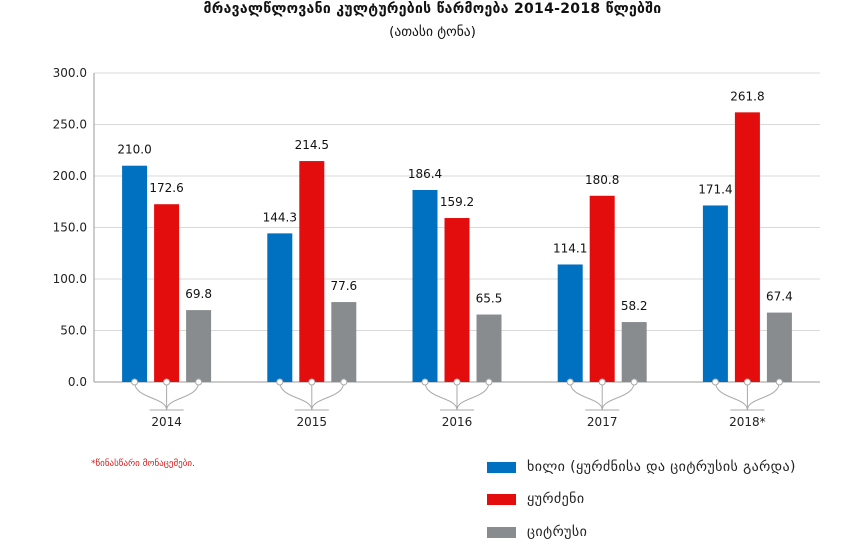 Image resolution: width=865 pixels, height=548 pixels. What do you see at coordinates (70, 73) in the screenshot?
I see `y-tick-label: 300.0` at bounding box center [70, 73].